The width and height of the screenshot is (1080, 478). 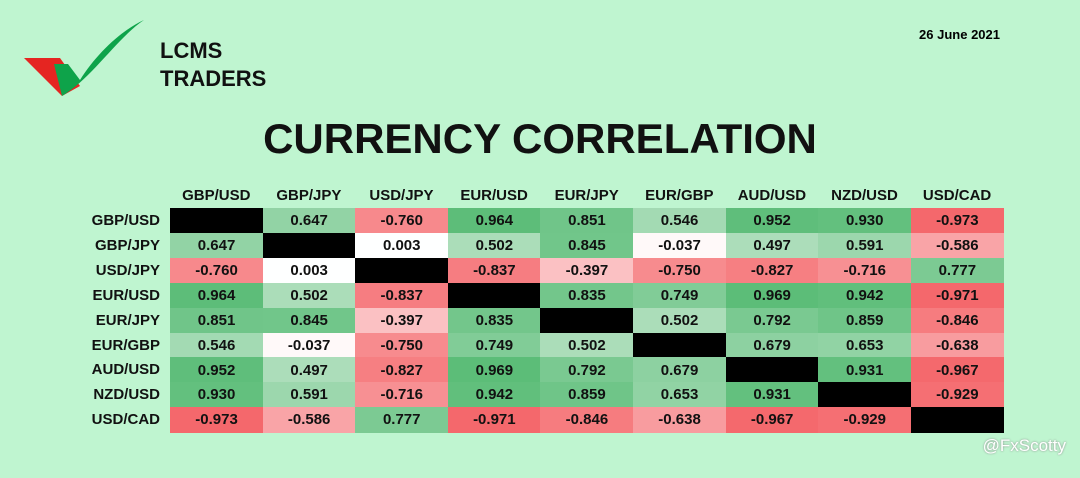 What do you see at coordinates (401, 195) in the screenshot?
I see `column-header: USD/JPY` at bounding box center [401, 195].